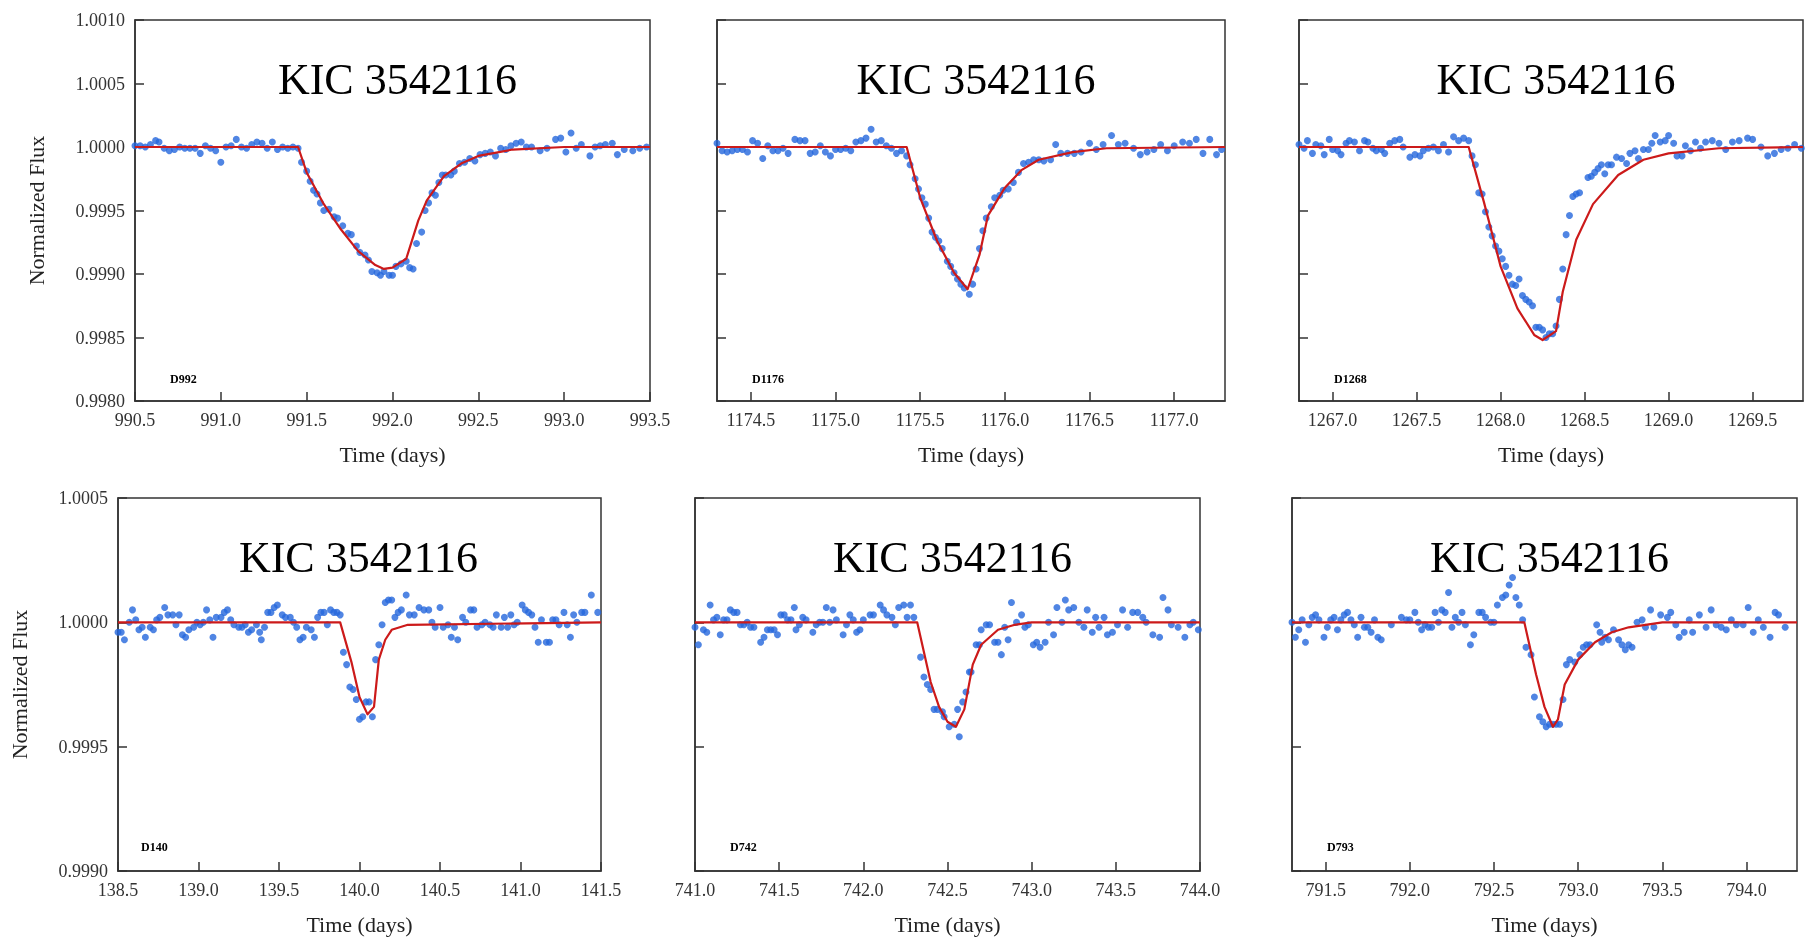 Image resolution: width=1812 pixels, height=940 pixels. What do you see at coordinates (1325, 890) in the screenshot?
I see `x-tick-label: 791.5` at bounding box center [1325, 890].